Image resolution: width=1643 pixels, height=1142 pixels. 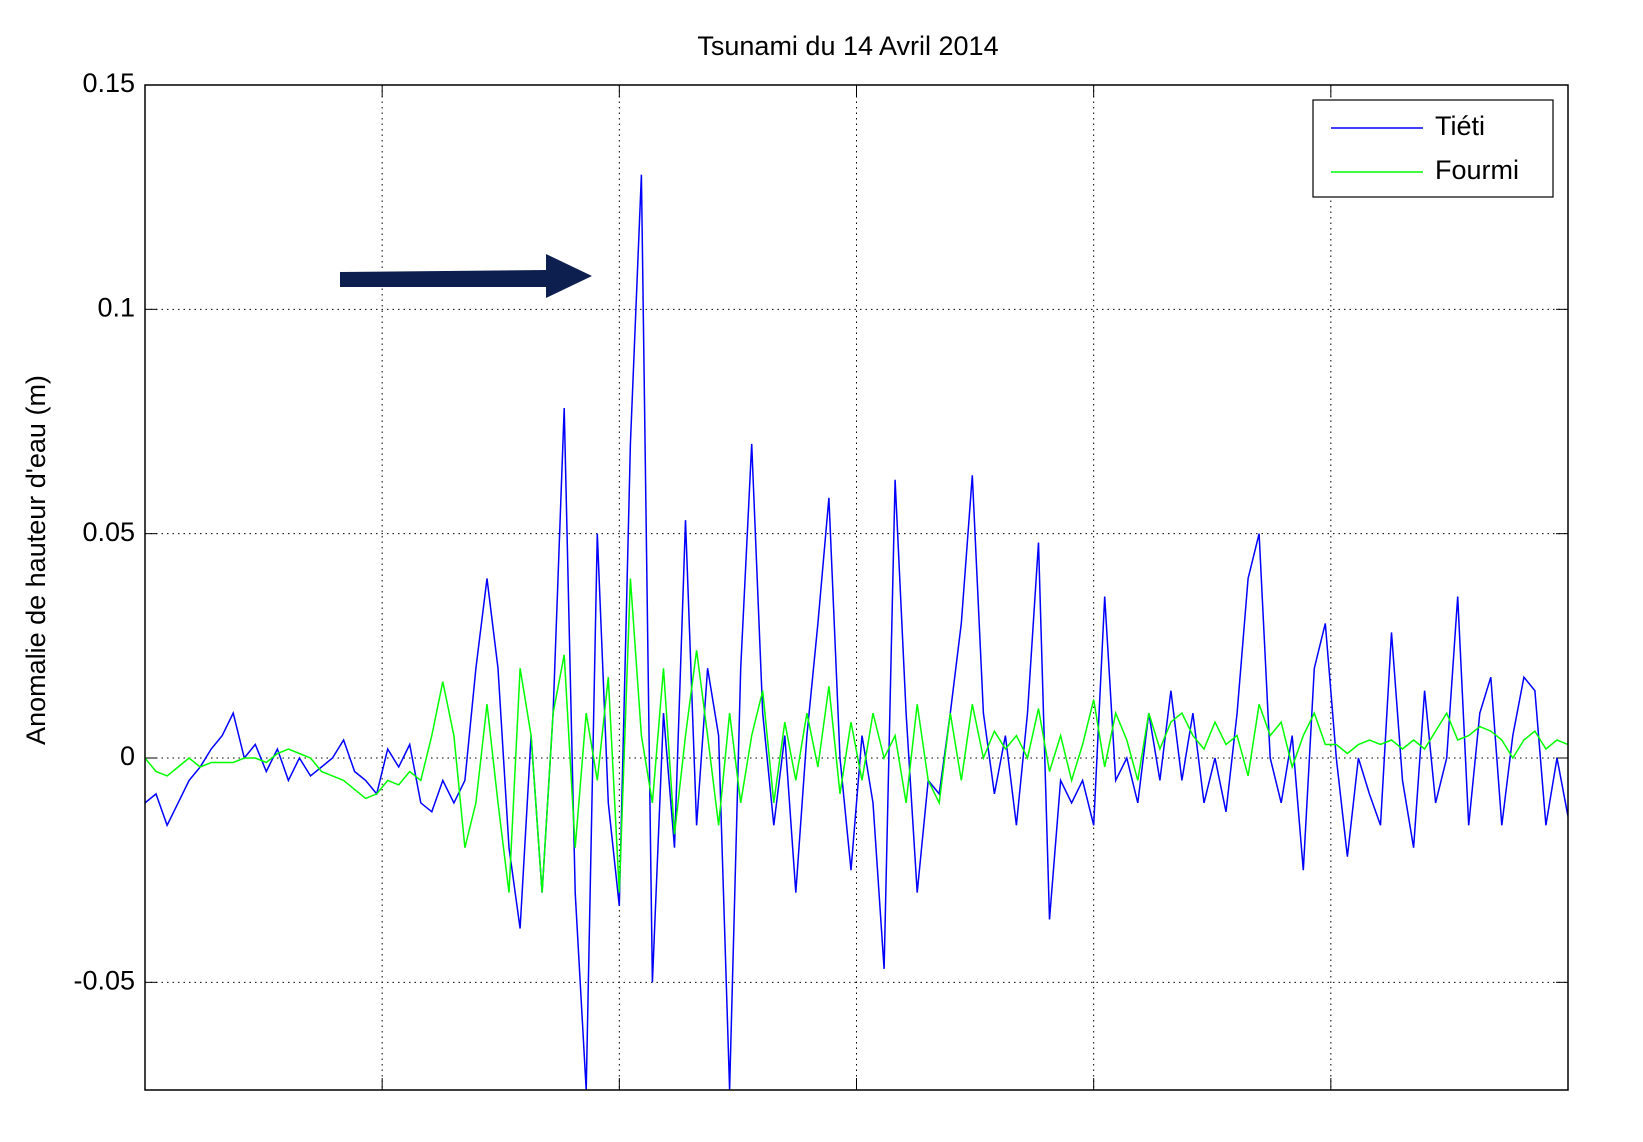 I want to click on y-tick-label: 0.05, so click(x=108, y=532).